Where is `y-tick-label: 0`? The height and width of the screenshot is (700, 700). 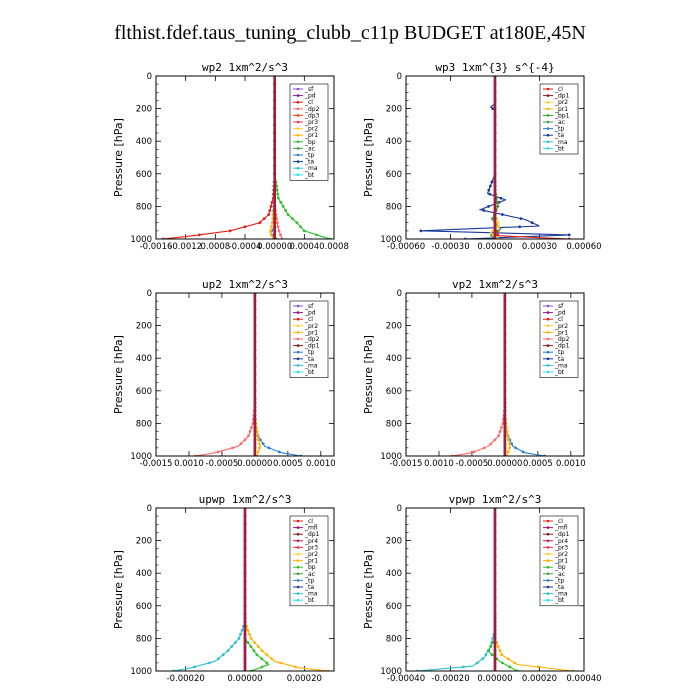 y-tick-label: 0 is located at coordinates (399, 509).